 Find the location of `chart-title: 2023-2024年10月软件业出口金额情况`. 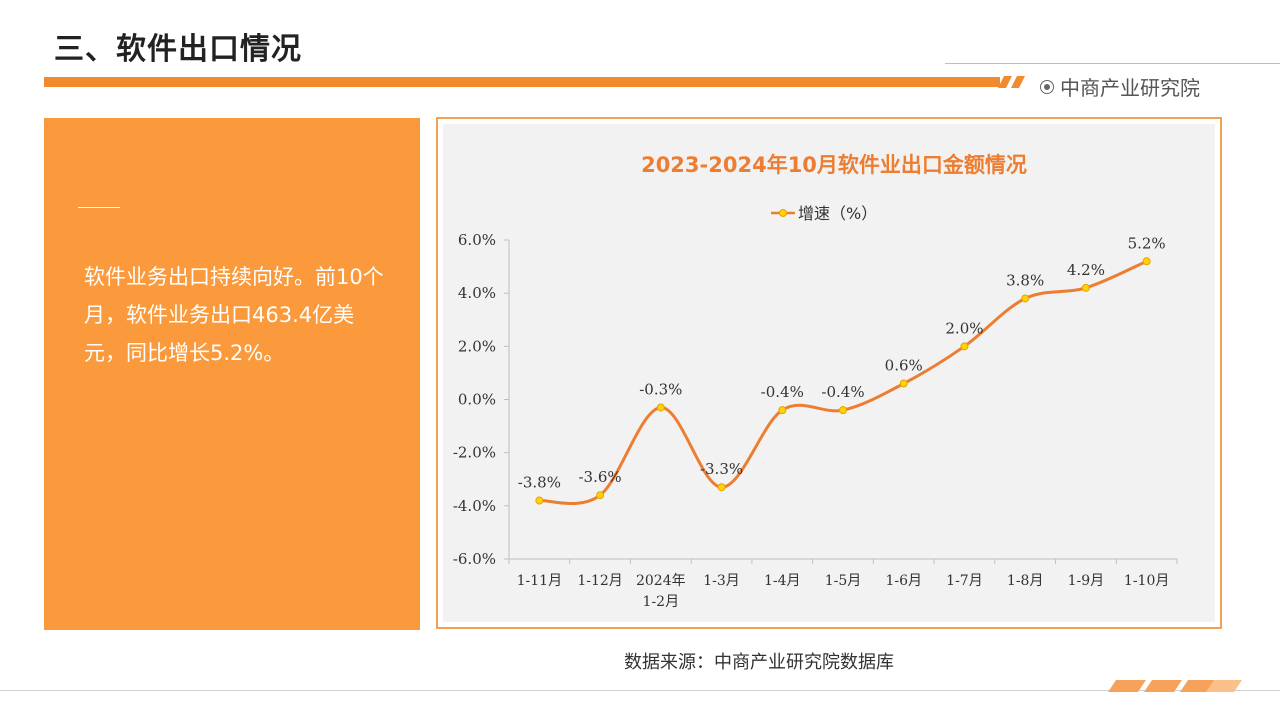

chart-title: 2023-2024年10月软件业出口金额情况 is located at coordinates (834, 165).